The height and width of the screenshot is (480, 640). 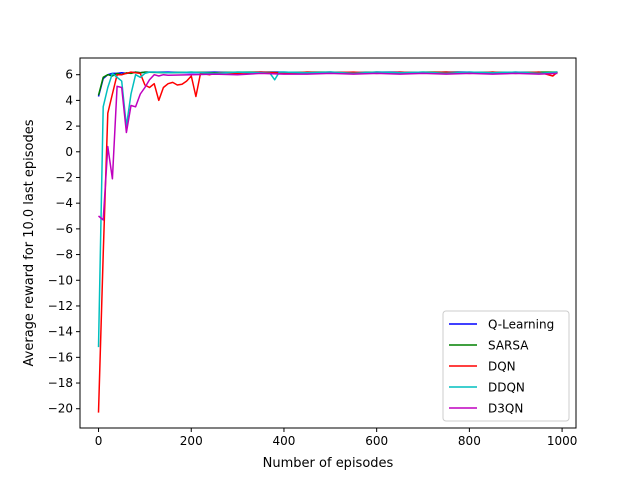 What do you see at coordinates (69, 152) in the screenshot?
I see `y-tick-label: 0` at bounding box center [69, 152].